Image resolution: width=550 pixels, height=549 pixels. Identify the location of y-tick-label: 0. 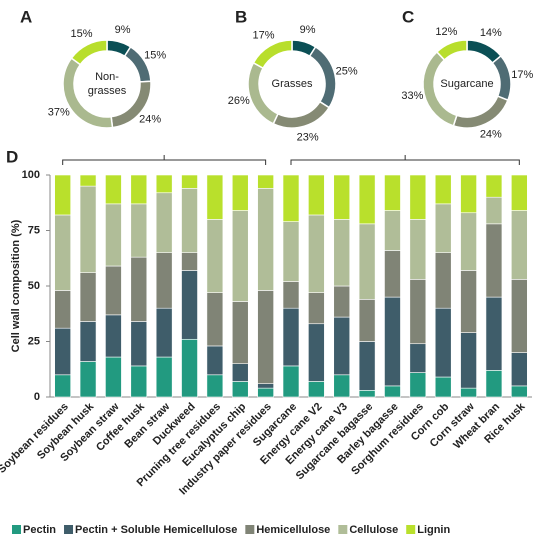
(37, 397).